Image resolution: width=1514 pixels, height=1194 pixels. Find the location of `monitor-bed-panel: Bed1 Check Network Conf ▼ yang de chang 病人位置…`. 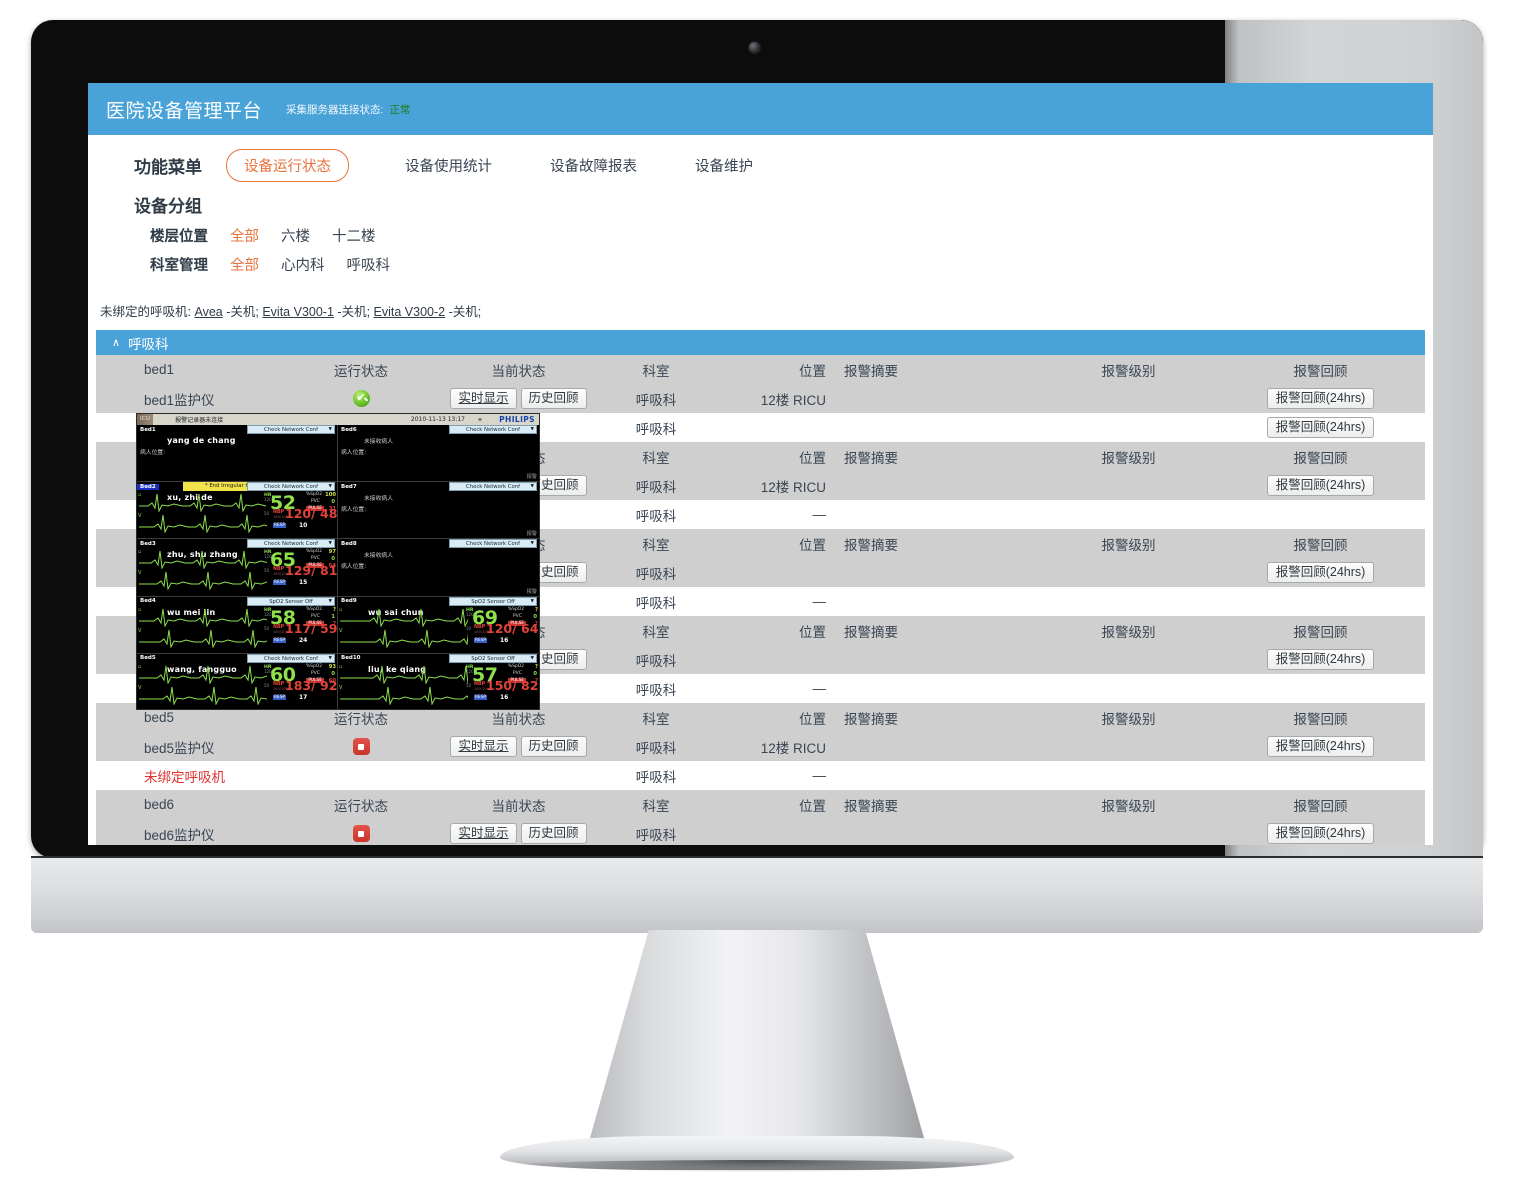

monitor-bed-panel: Bed1 Check Network Conf ▼ yang de chang 病人位置… is located at coordinates (237, 454).